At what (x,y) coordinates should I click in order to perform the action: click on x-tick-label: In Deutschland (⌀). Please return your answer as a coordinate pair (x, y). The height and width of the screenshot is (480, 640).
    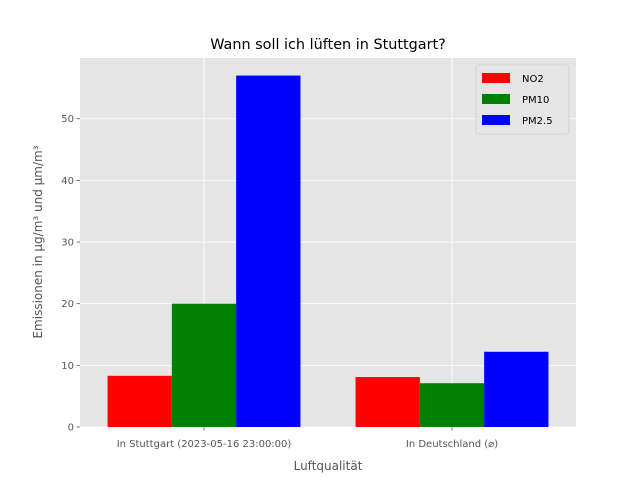
    Looking at the image, I should click on (452, 444).